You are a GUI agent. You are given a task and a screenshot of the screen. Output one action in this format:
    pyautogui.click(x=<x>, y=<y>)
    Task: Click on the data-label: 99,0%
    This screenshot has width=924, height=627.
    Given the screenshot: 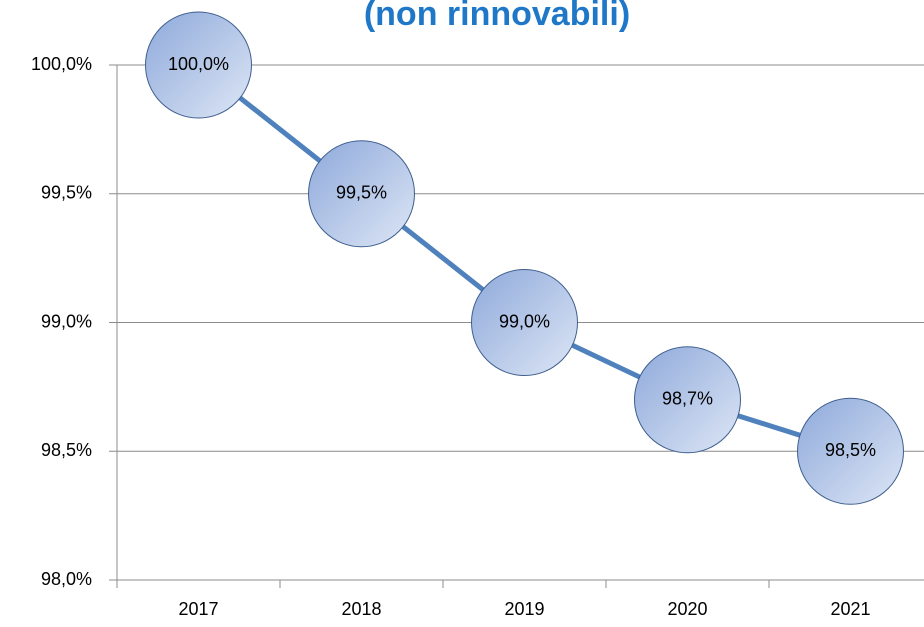 What is the action you would take?
    pyautogui.click(x=524, y=321)
    